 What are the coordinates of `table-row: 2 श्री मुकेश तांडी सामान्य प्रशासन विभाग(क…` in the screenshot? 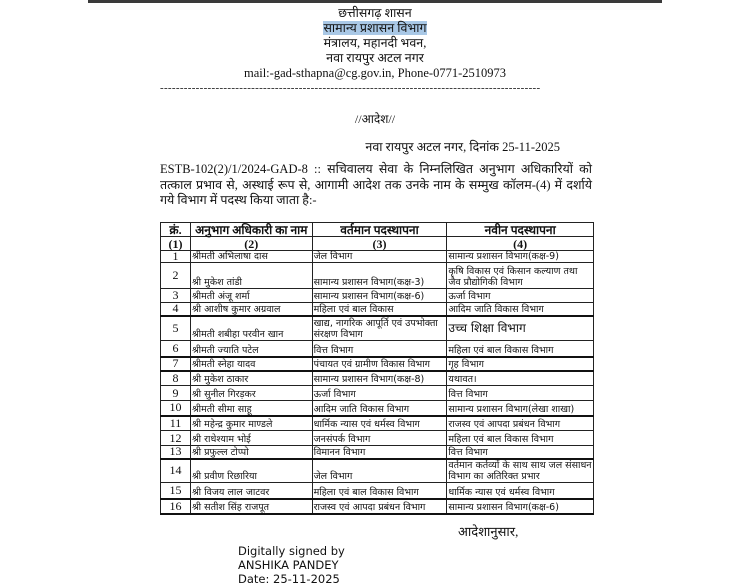 It's located at (377, 275).